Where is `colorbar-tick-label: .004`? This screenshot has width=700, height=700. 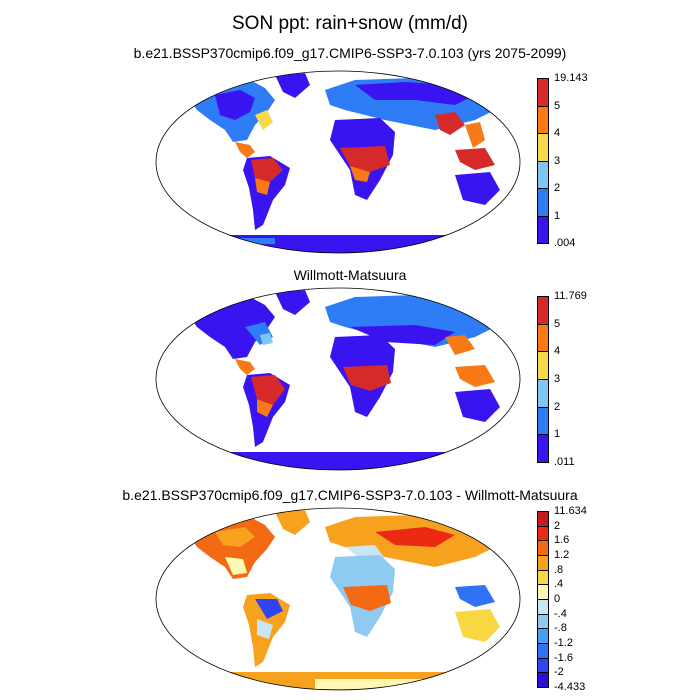 colorbar-tick-label: .004 is located at coordinates (565, 243).